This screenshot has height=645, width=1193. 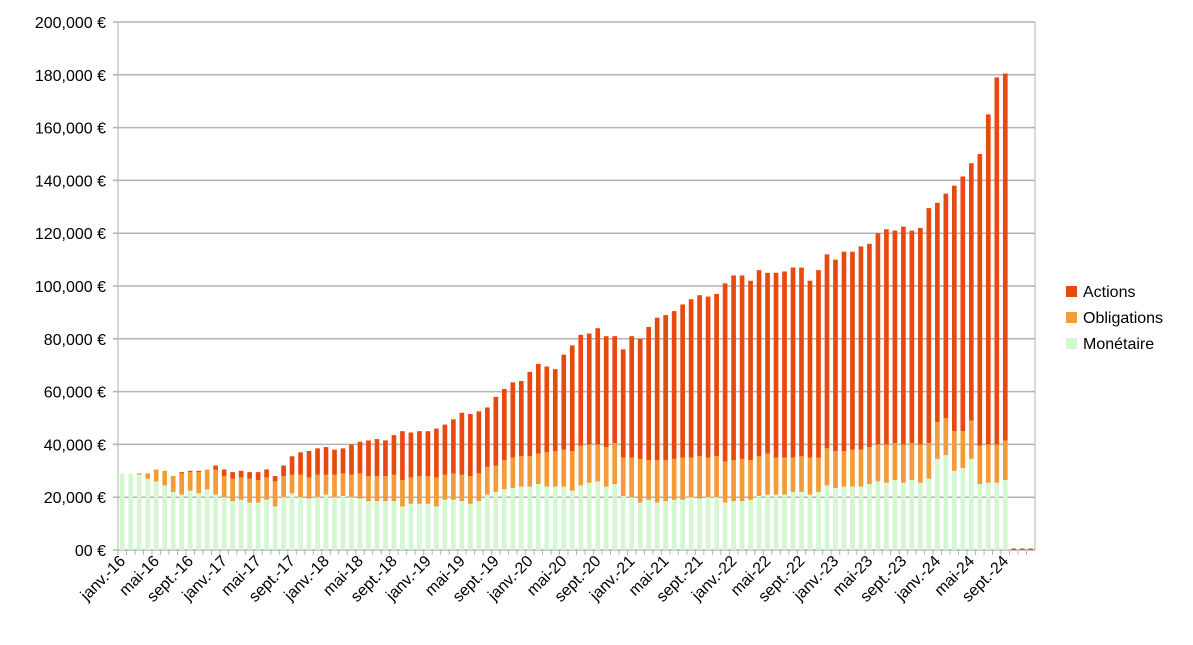 I want to click on legend-swatch-actions, so click(x=1071, y=291).